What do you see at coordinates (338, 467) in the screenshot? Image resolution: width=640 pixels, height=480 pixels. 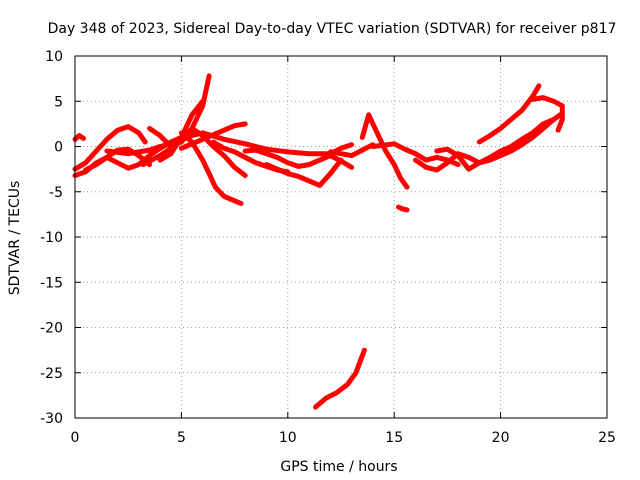 I see `x-axis-label: GPS time / hours` at bounding box center [338, 467].